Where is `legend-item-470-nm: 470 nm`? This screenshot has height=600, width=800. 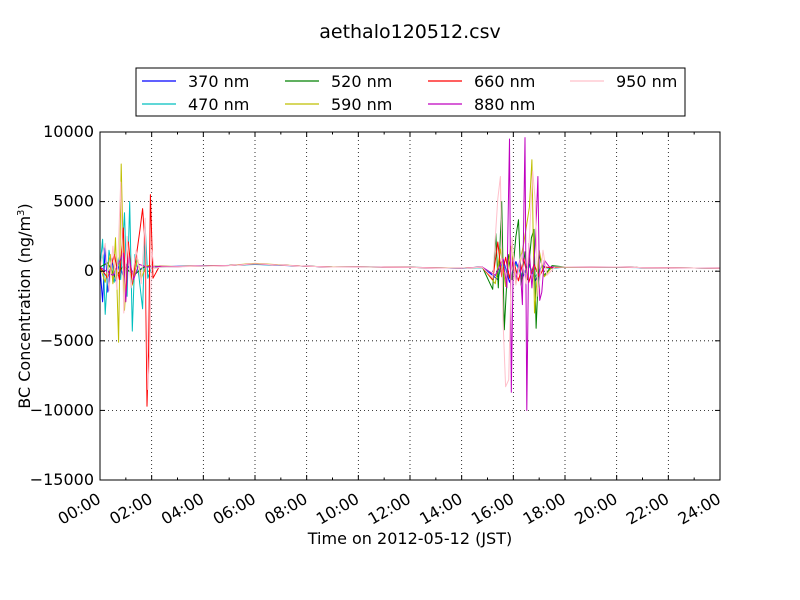
legend-item-470-nm: 470 nm is located at coordinates (195, 104).